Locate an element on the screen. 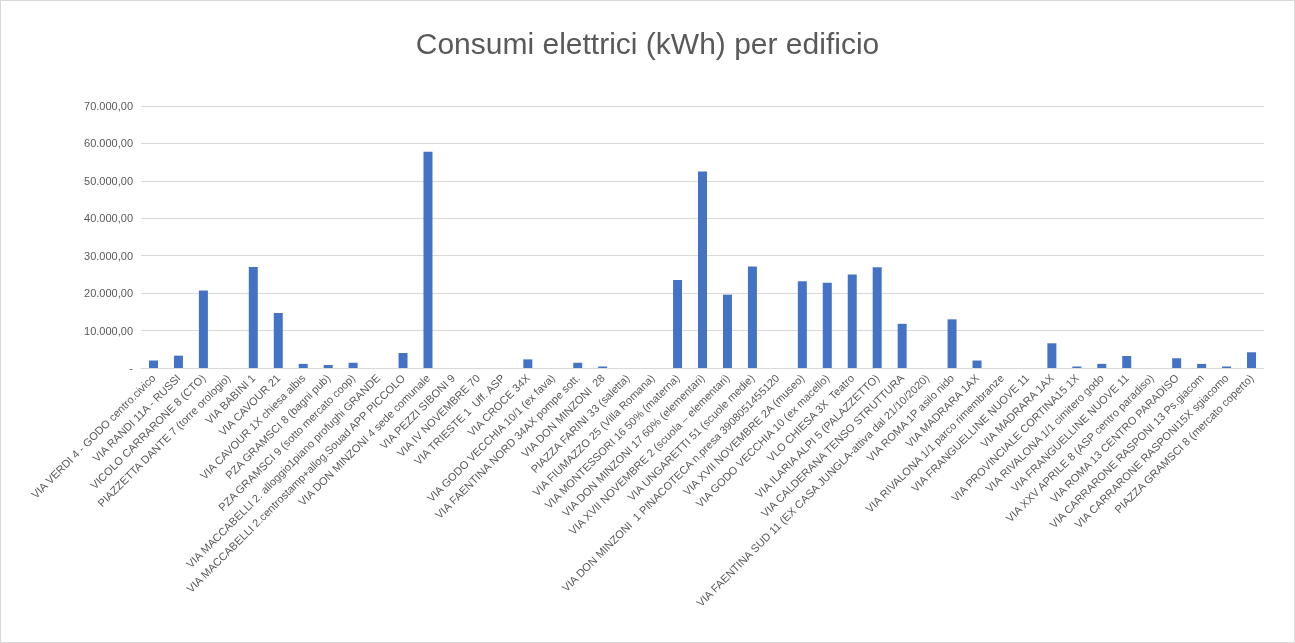 The width and height of the screenshot is (1295, 643). y-tick-label: 10.000,00 is located at coordinates (108, 330).